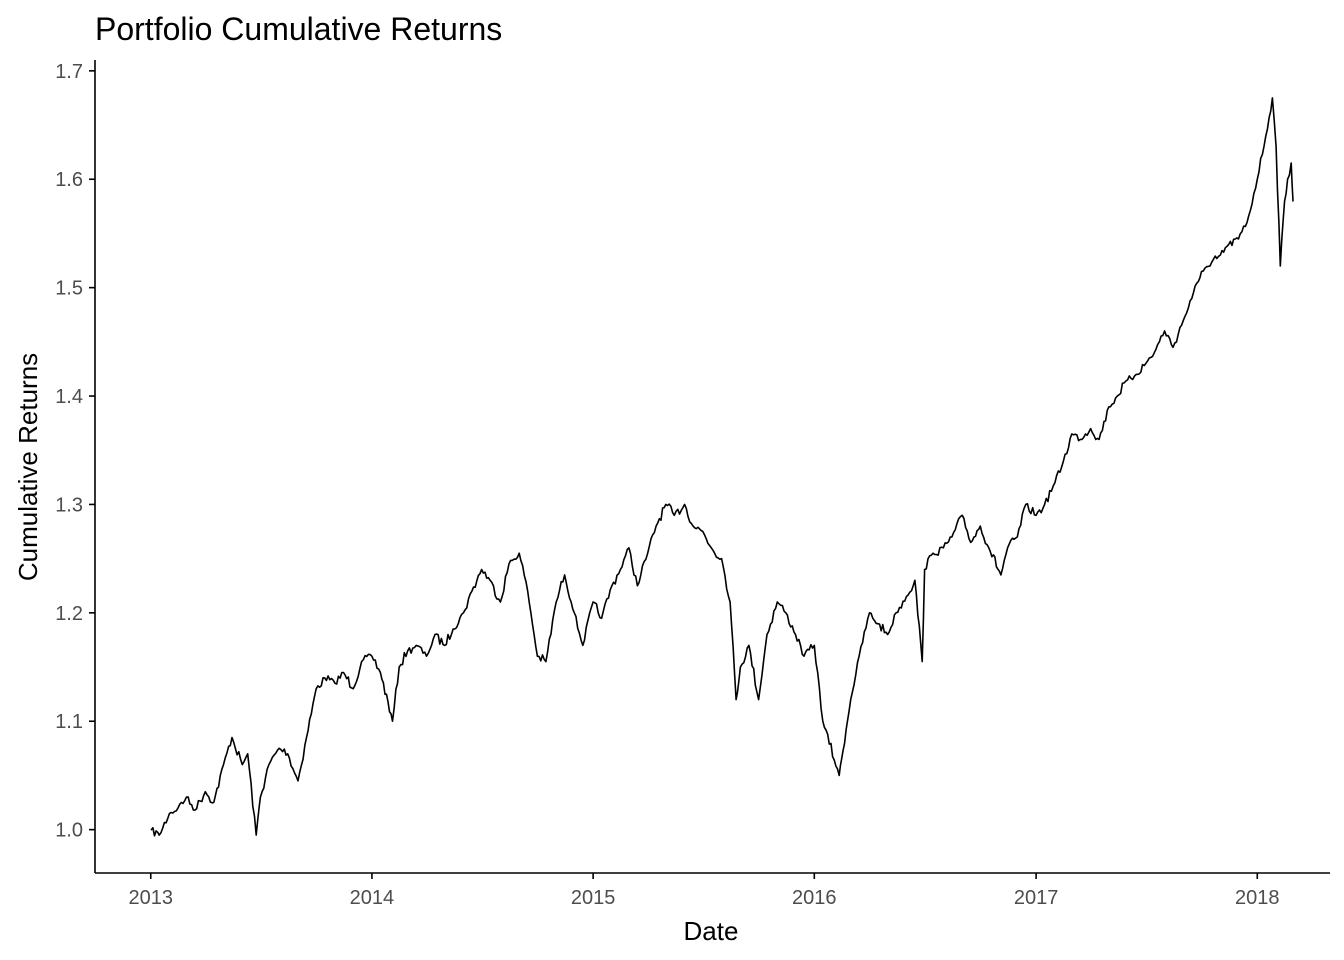 This screenshot has height=960, width=1344. Describe the element at coordinates (69, 722) in the screenshot. I see `y-tick-label: 1.1` at that location.